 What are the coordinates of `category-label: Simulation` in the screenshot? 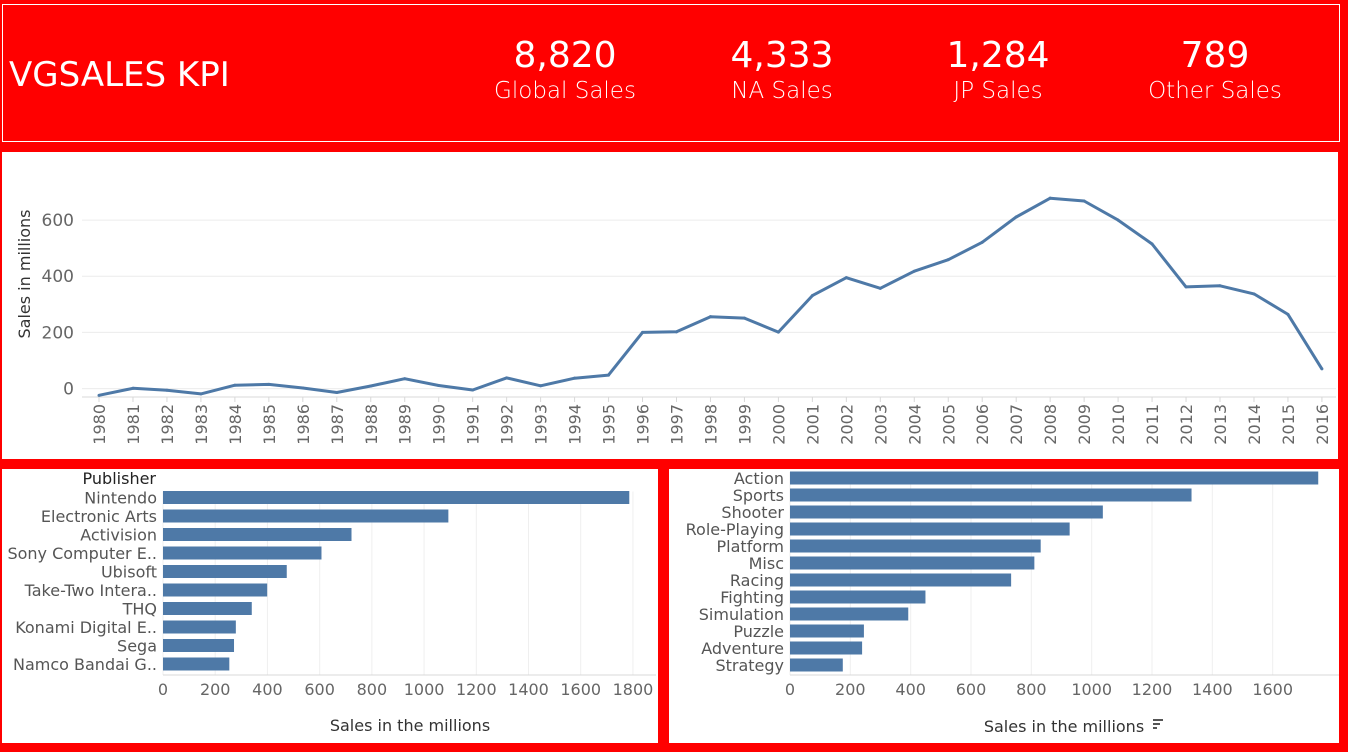 It's located at (741, 614).